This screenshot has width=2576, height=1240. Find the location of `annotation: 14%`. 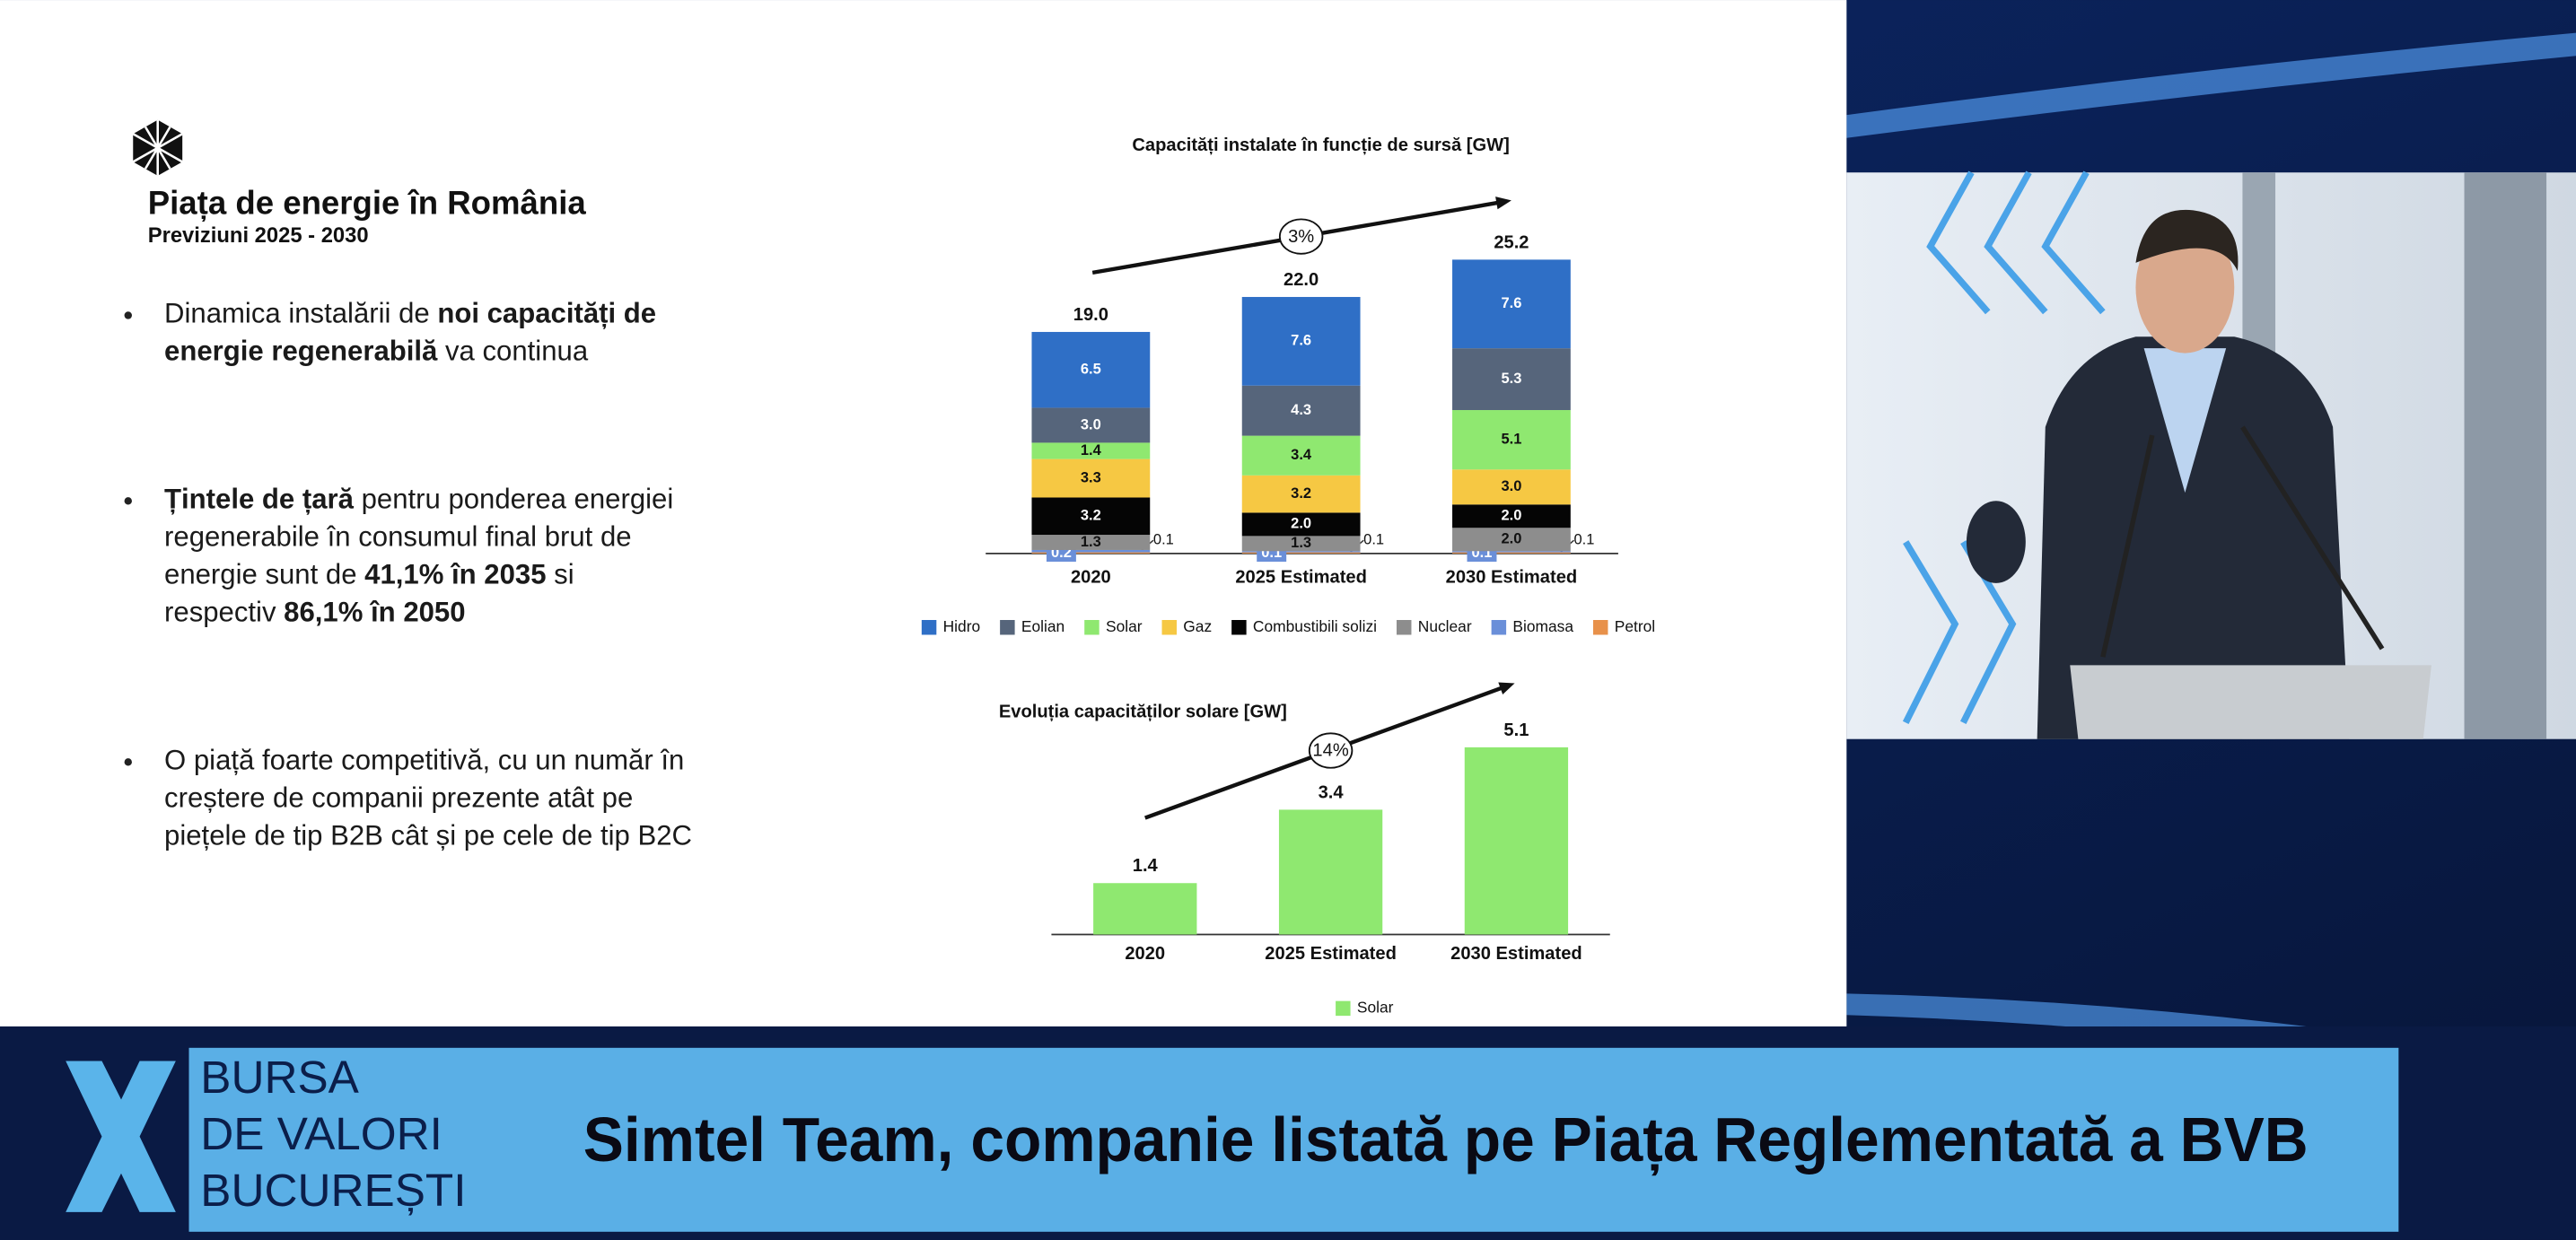

annotation: 14% is located at coordinates (1330, 751).